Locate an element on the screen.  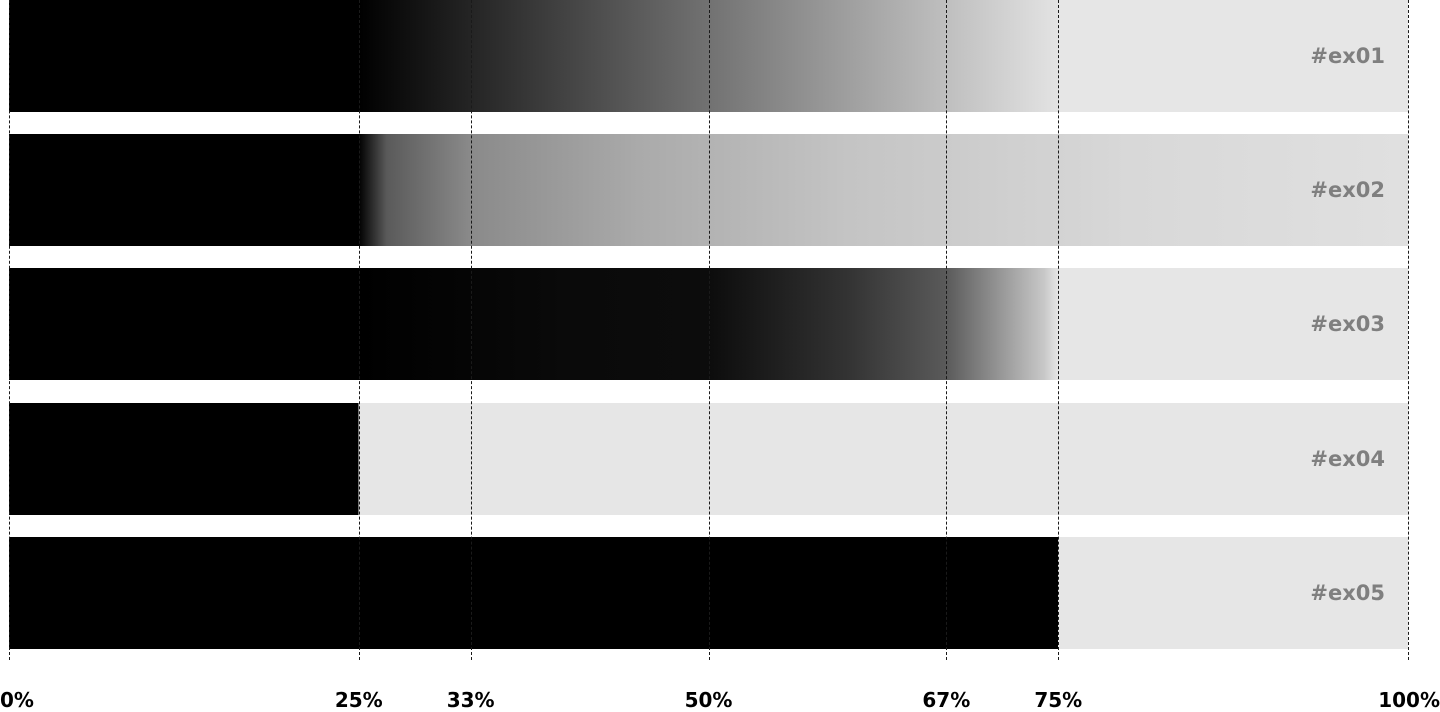
bar-label-ex01: #ex01 is located at coordinates (1347, 56).